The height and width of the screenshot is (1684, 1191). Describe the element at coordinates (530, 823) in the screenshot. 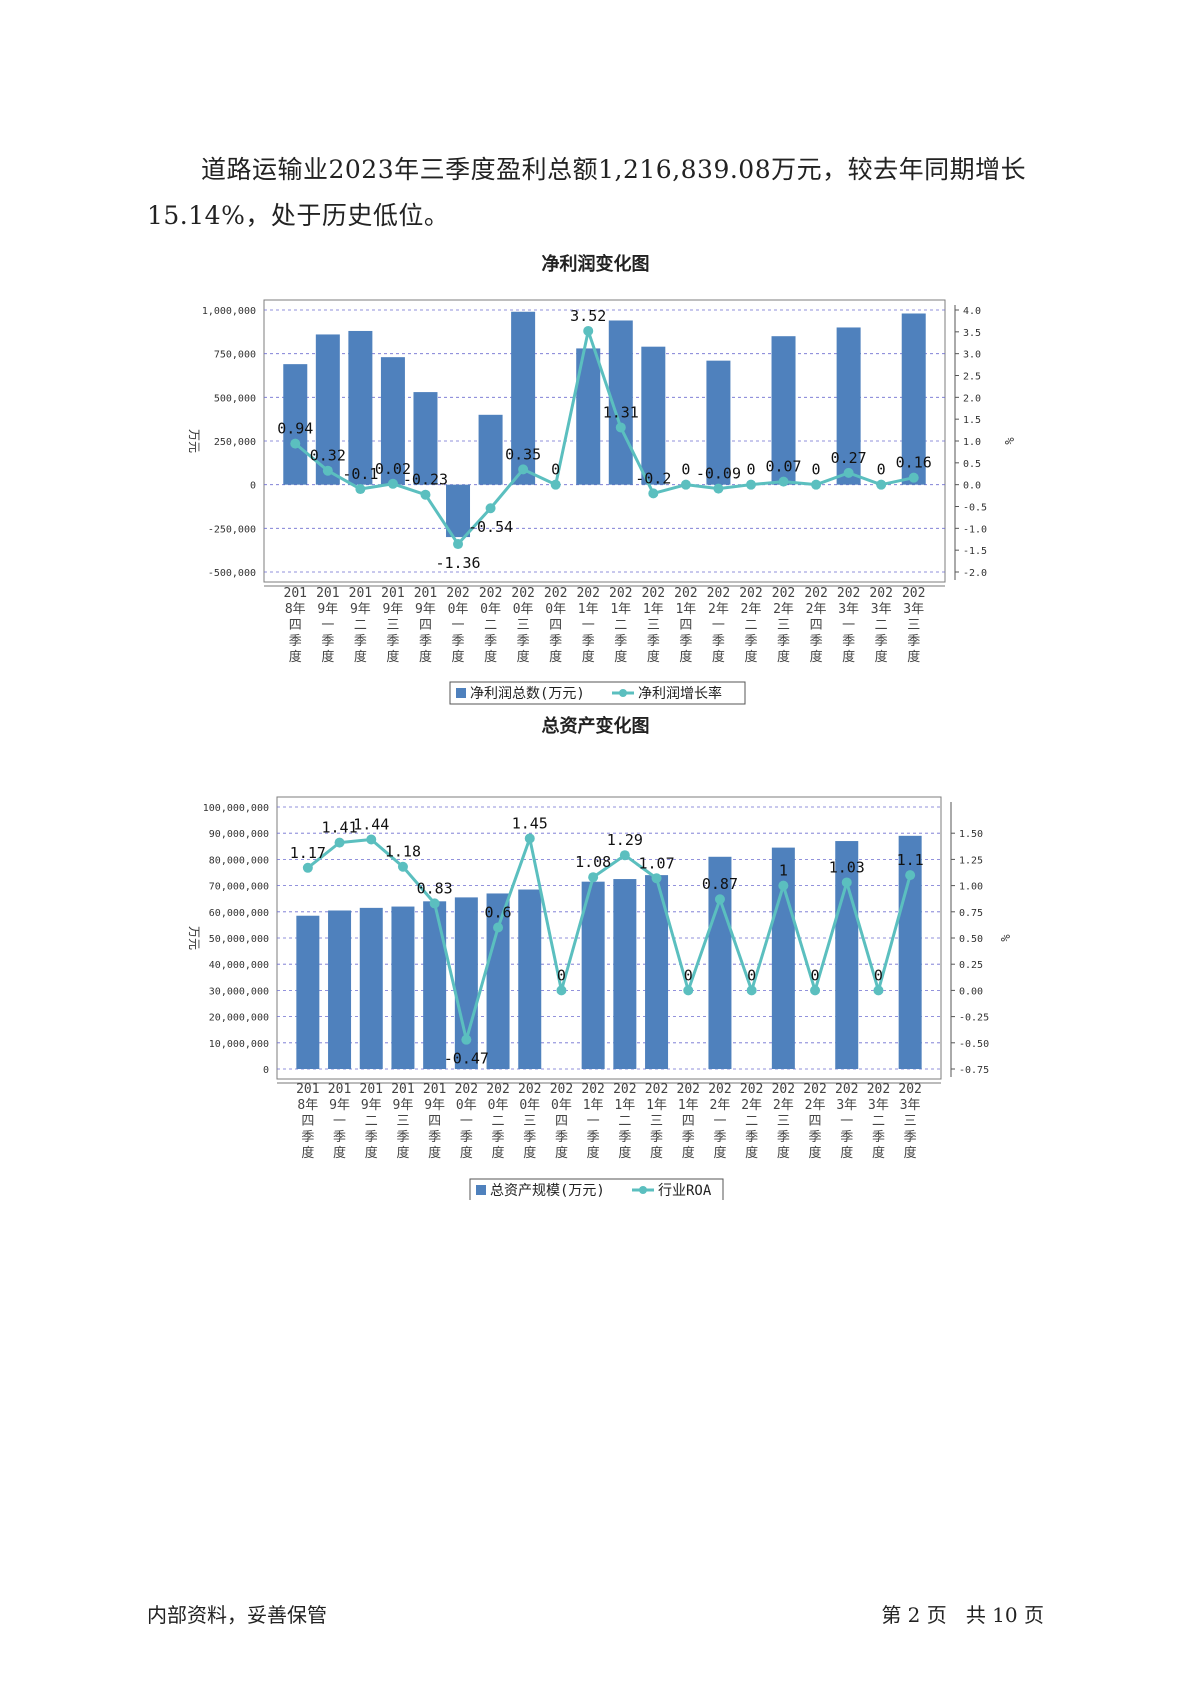

I see `data-label: 1.45` at that location.